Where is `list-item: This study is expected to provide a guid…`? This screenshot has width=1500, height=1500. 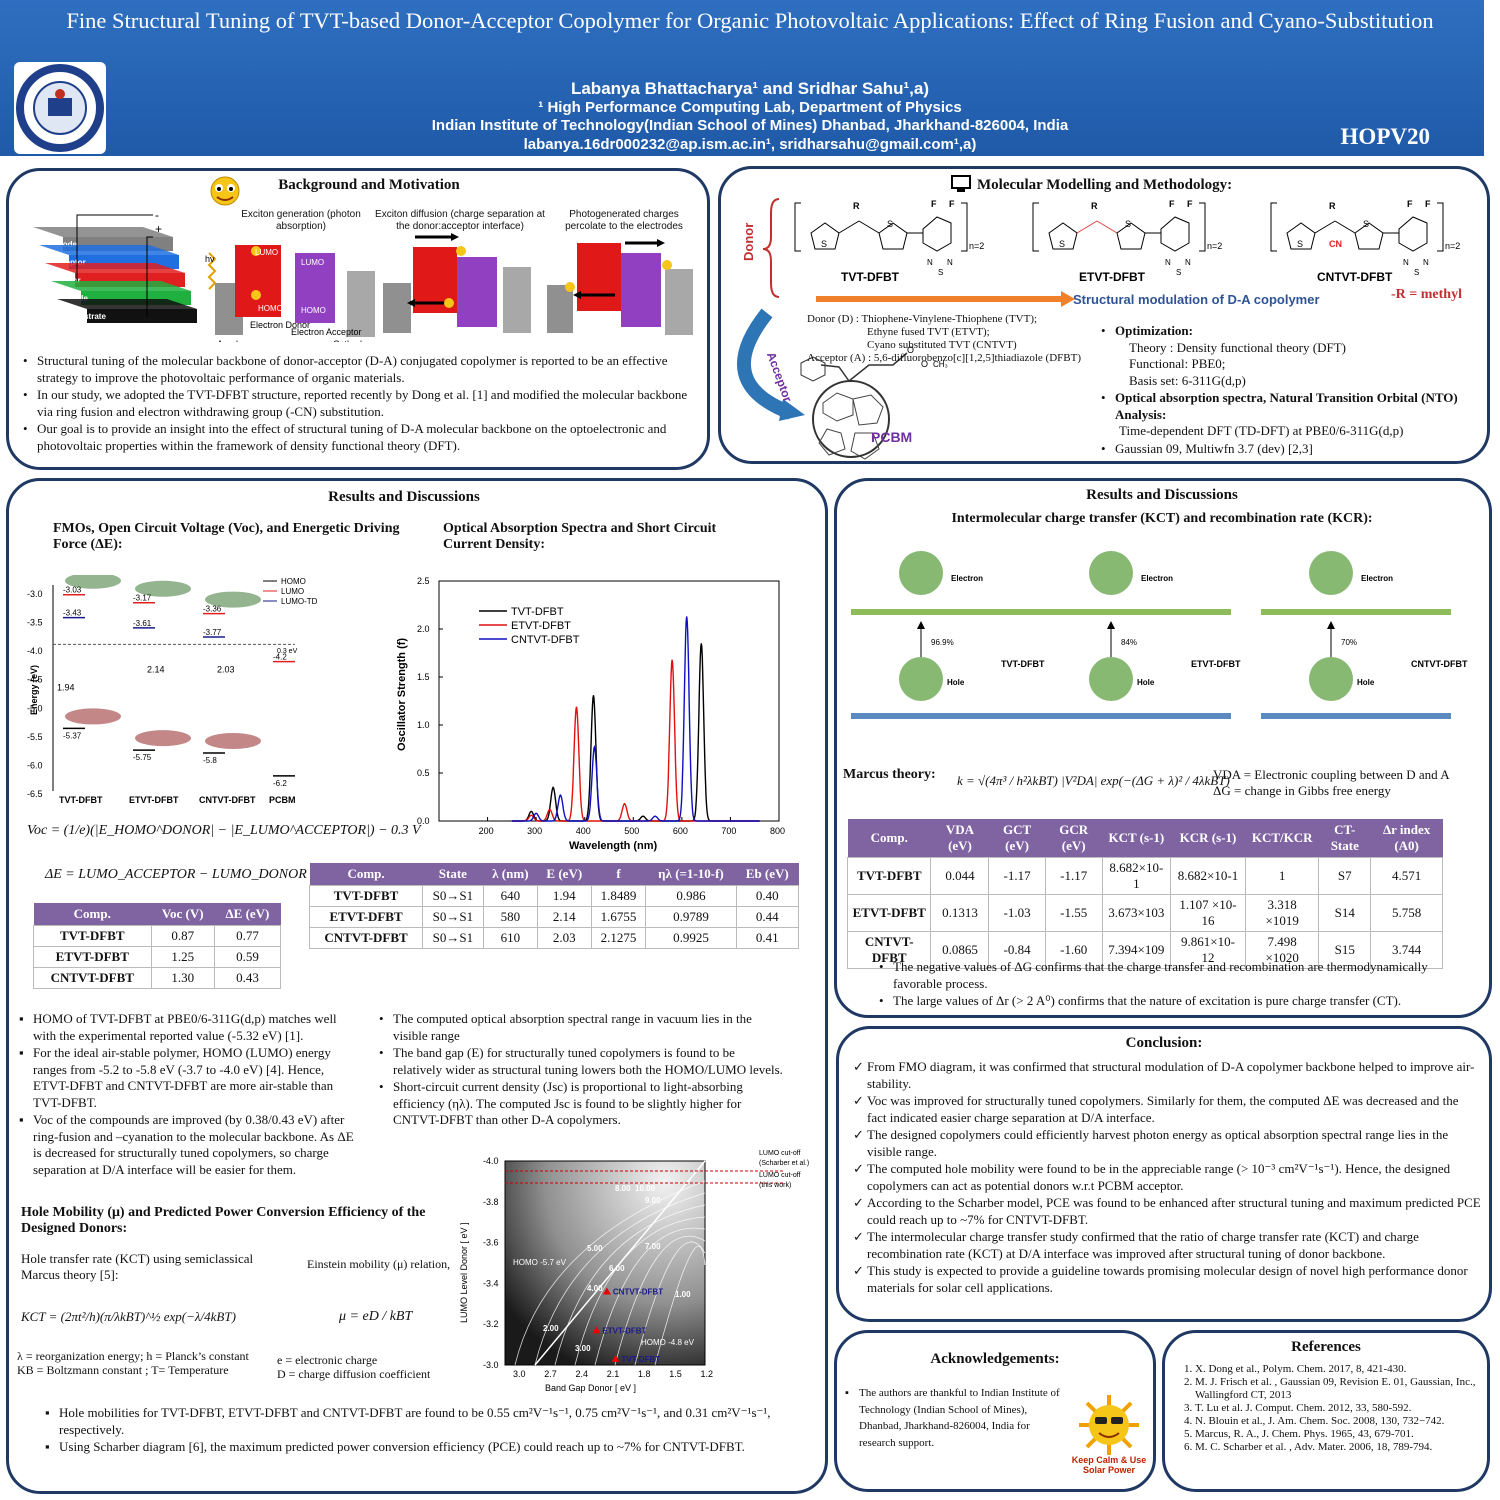 list-item: This study is expected to provide a guid… is located at coordinates (1166, 1279).